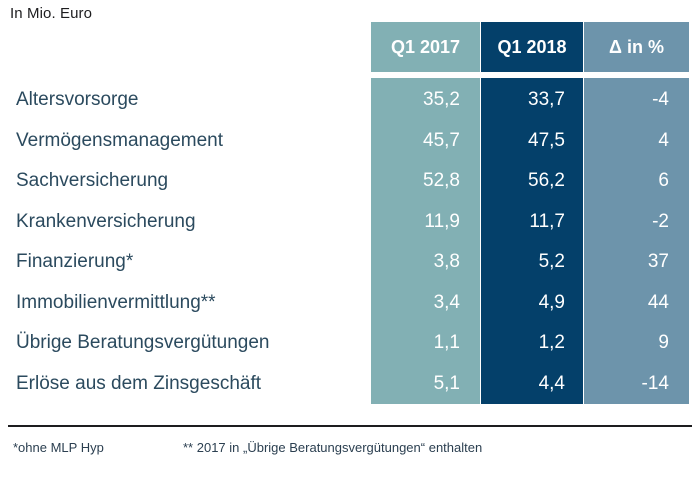  Describe the element at coordinates (546, 180) in the screenshot. I see `cell-q1-2018: 56,2` at that location.